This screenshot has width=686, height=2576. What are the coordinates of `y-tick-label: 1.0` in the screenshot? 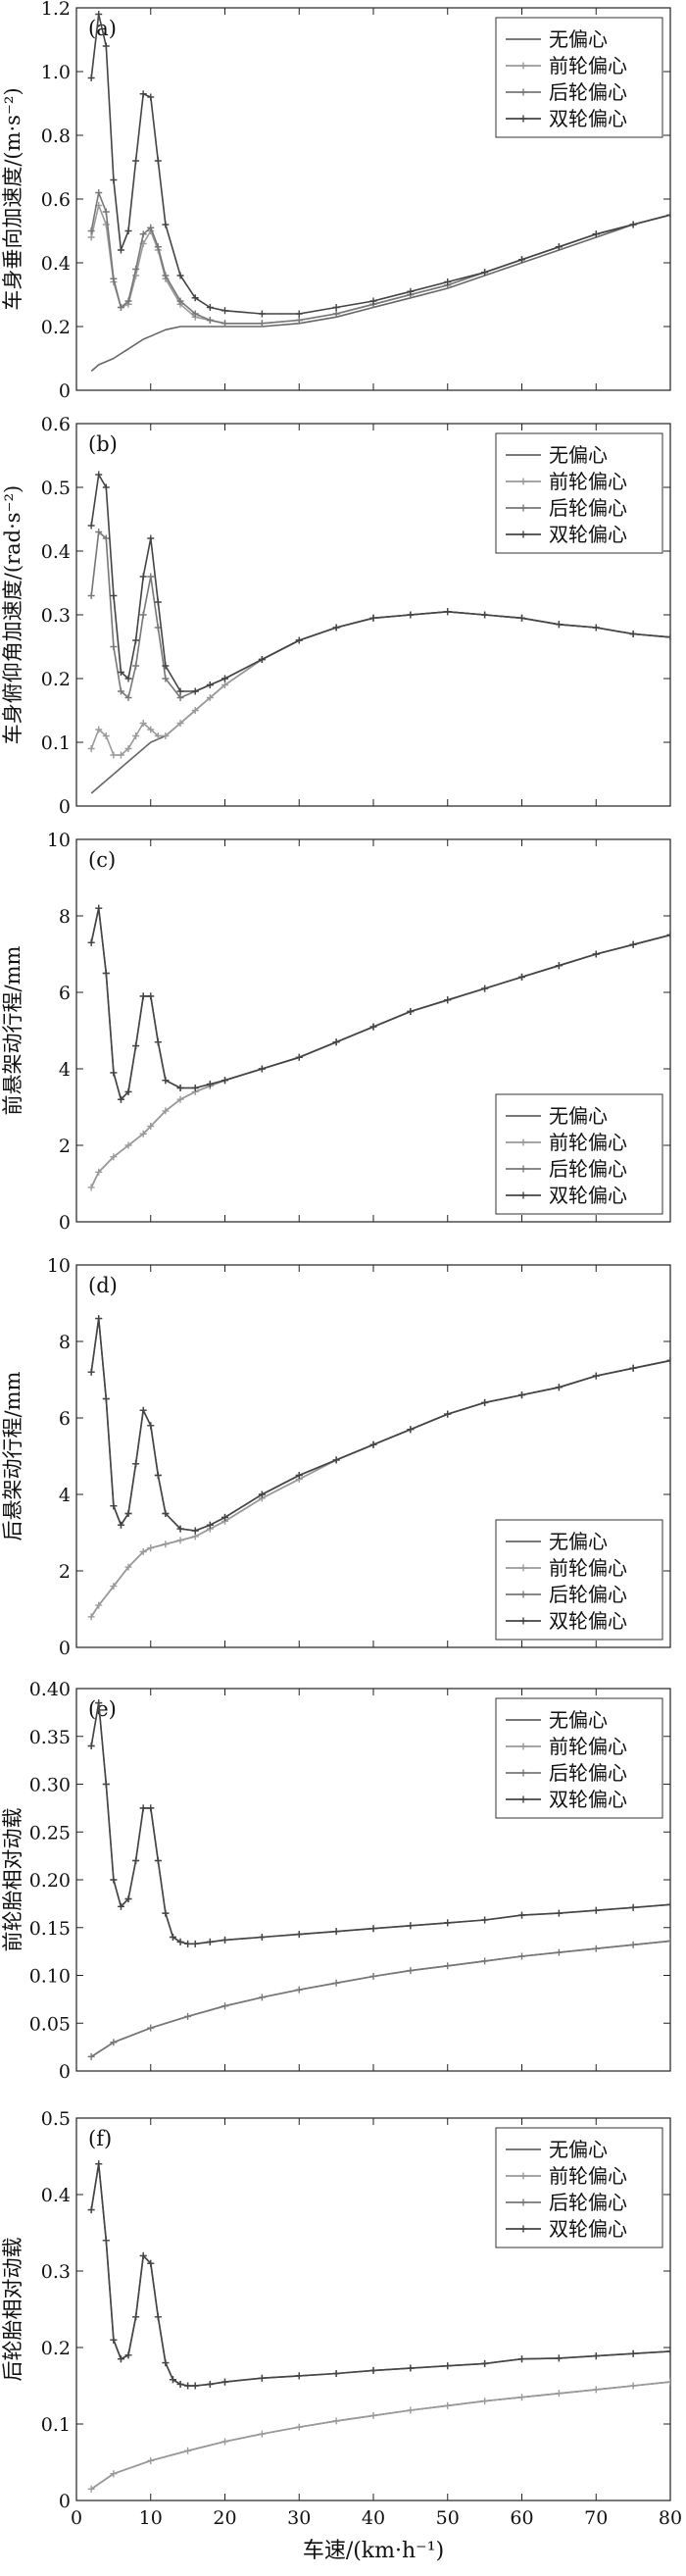 It's located at (56, 73).